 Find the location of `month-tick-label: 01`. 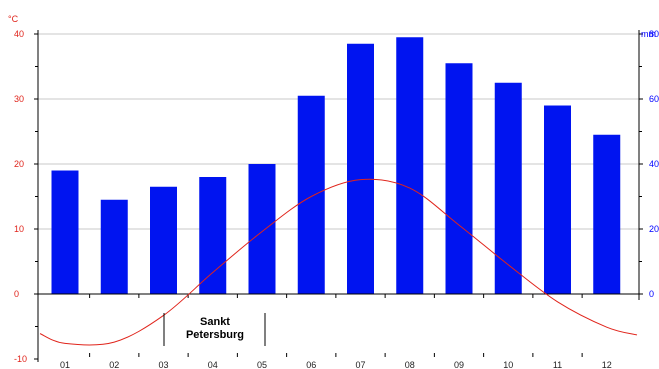

month-tick-label: 01 is located at coordinates (65, 364).